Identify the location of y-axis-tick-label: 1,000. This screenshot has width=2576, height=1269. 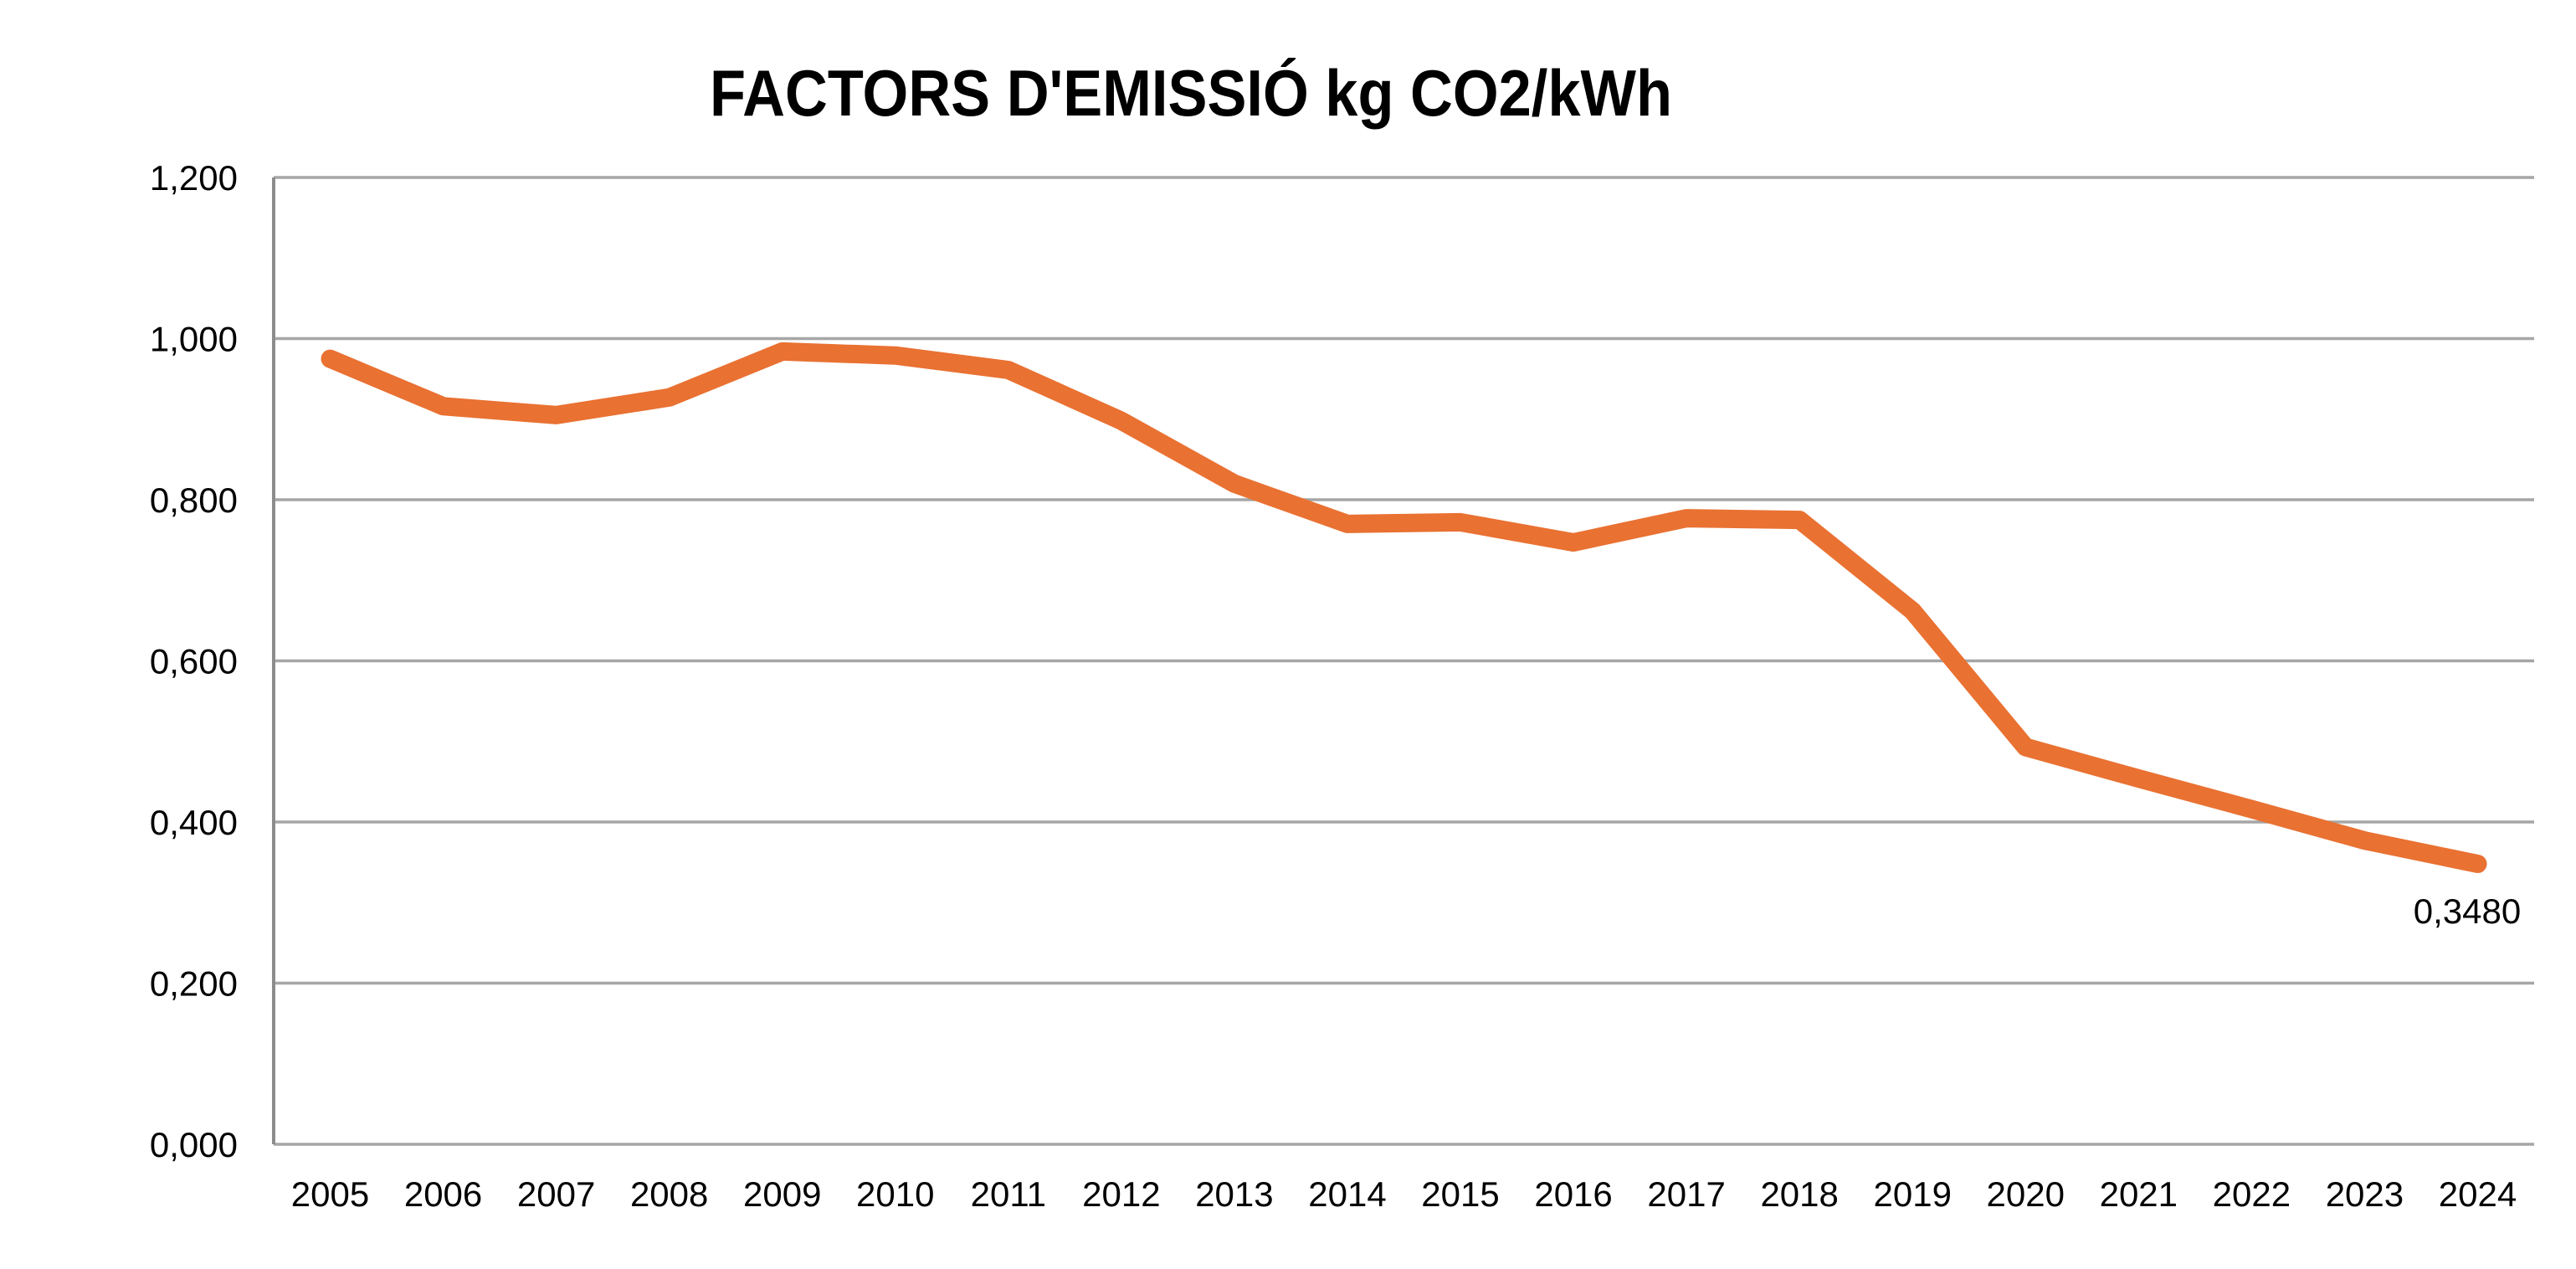
(194, 339).